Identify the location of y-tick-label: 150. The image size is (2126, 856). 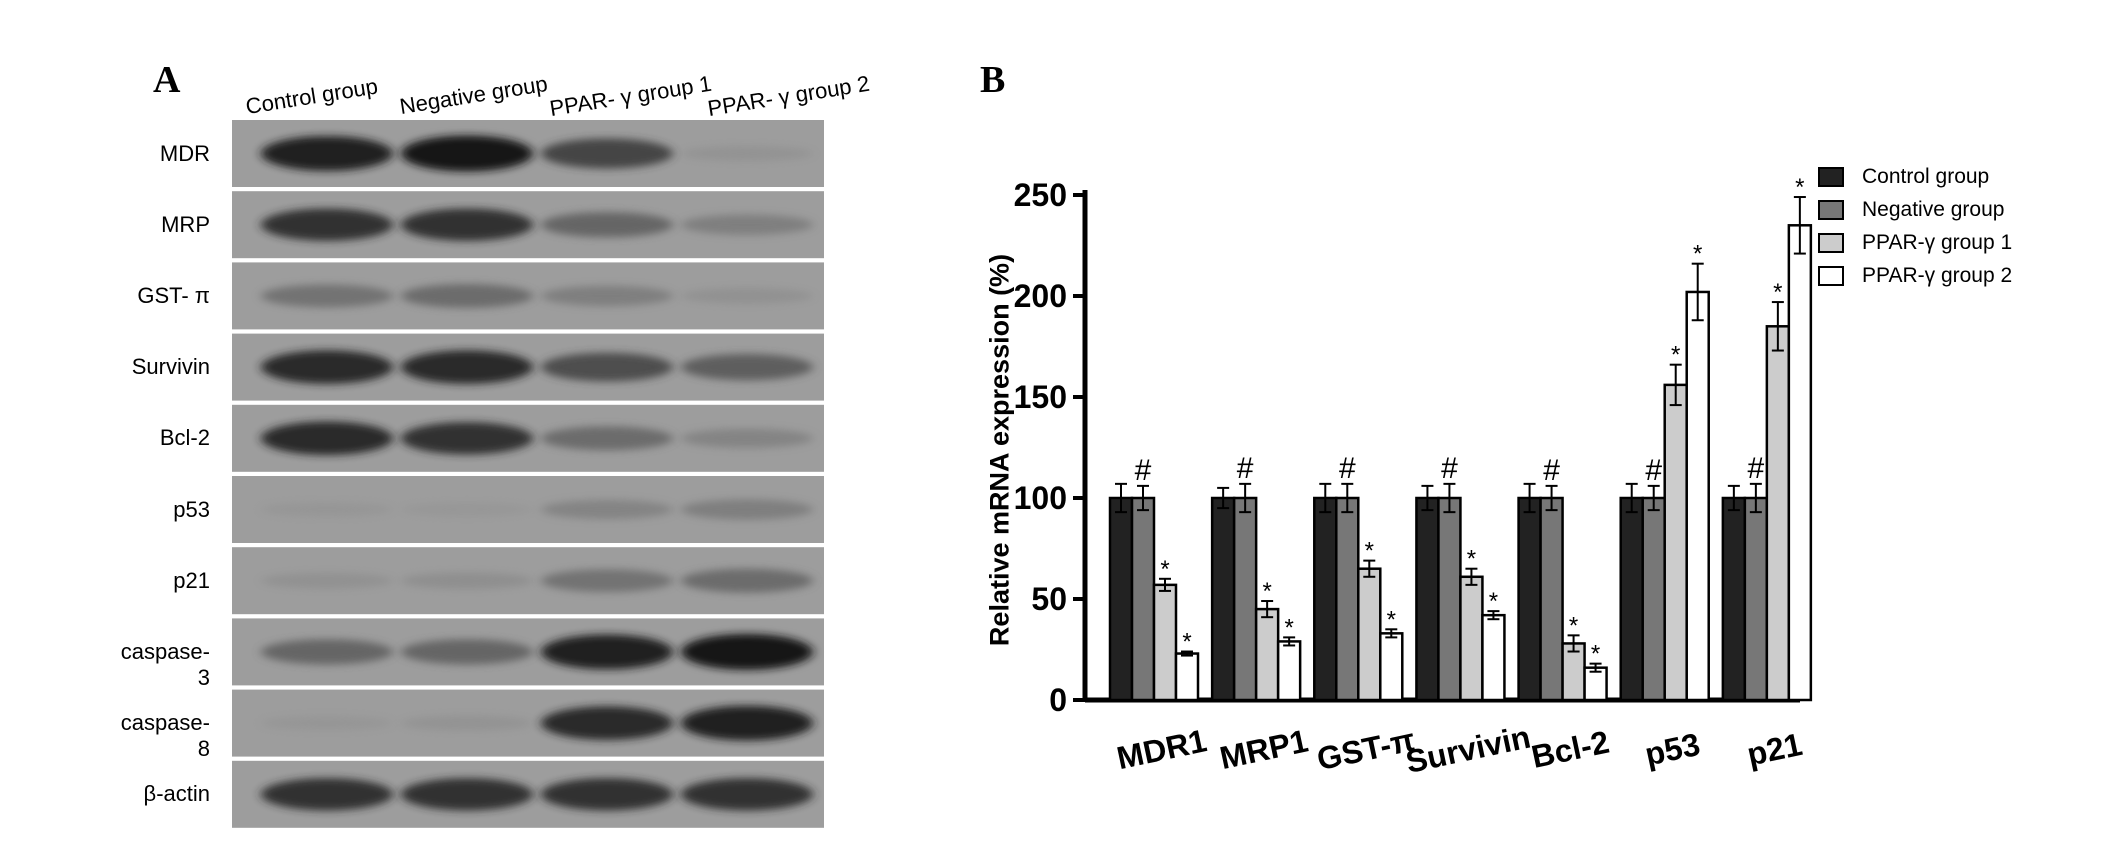
(1040, 397).